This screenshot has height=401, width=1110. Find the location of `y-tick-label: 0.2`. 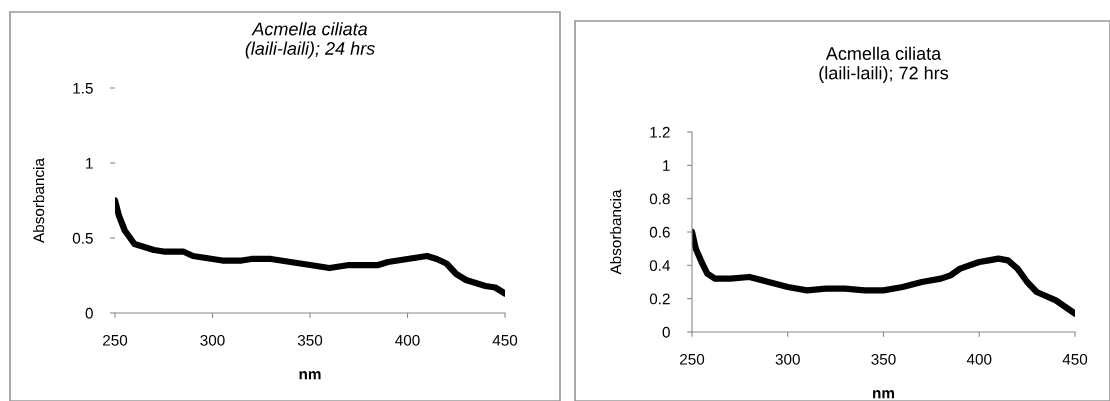

y-tick-label: 0.2 is located at coordinates (659, 299).